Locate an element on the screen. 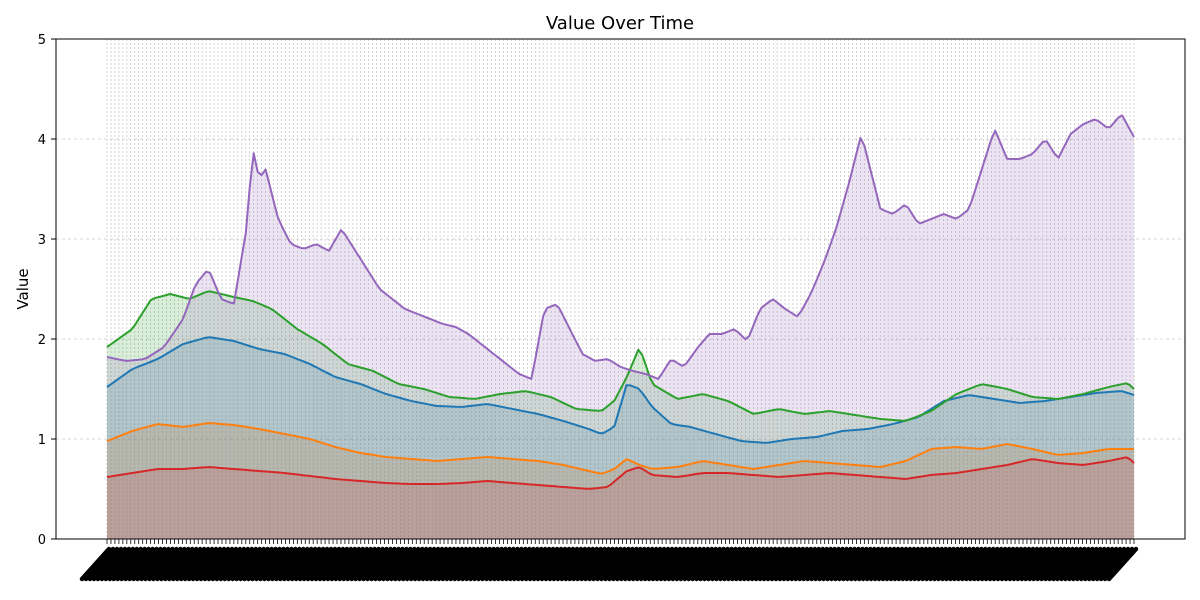 The width and height of the screenshot is (1200, 600). y-tick-label: 5 is located at coordinates (42, 40).